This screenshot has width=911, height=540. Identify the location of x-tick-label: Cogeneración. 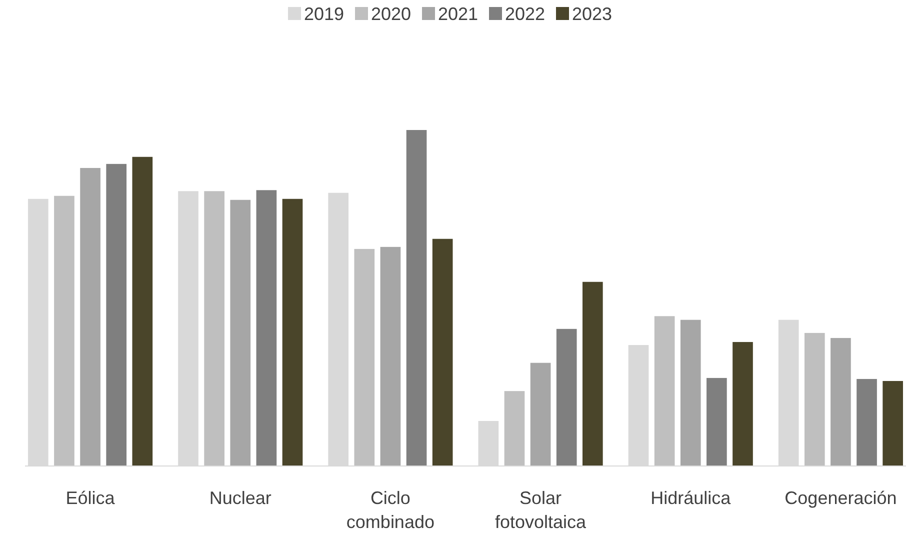
(840, 498).